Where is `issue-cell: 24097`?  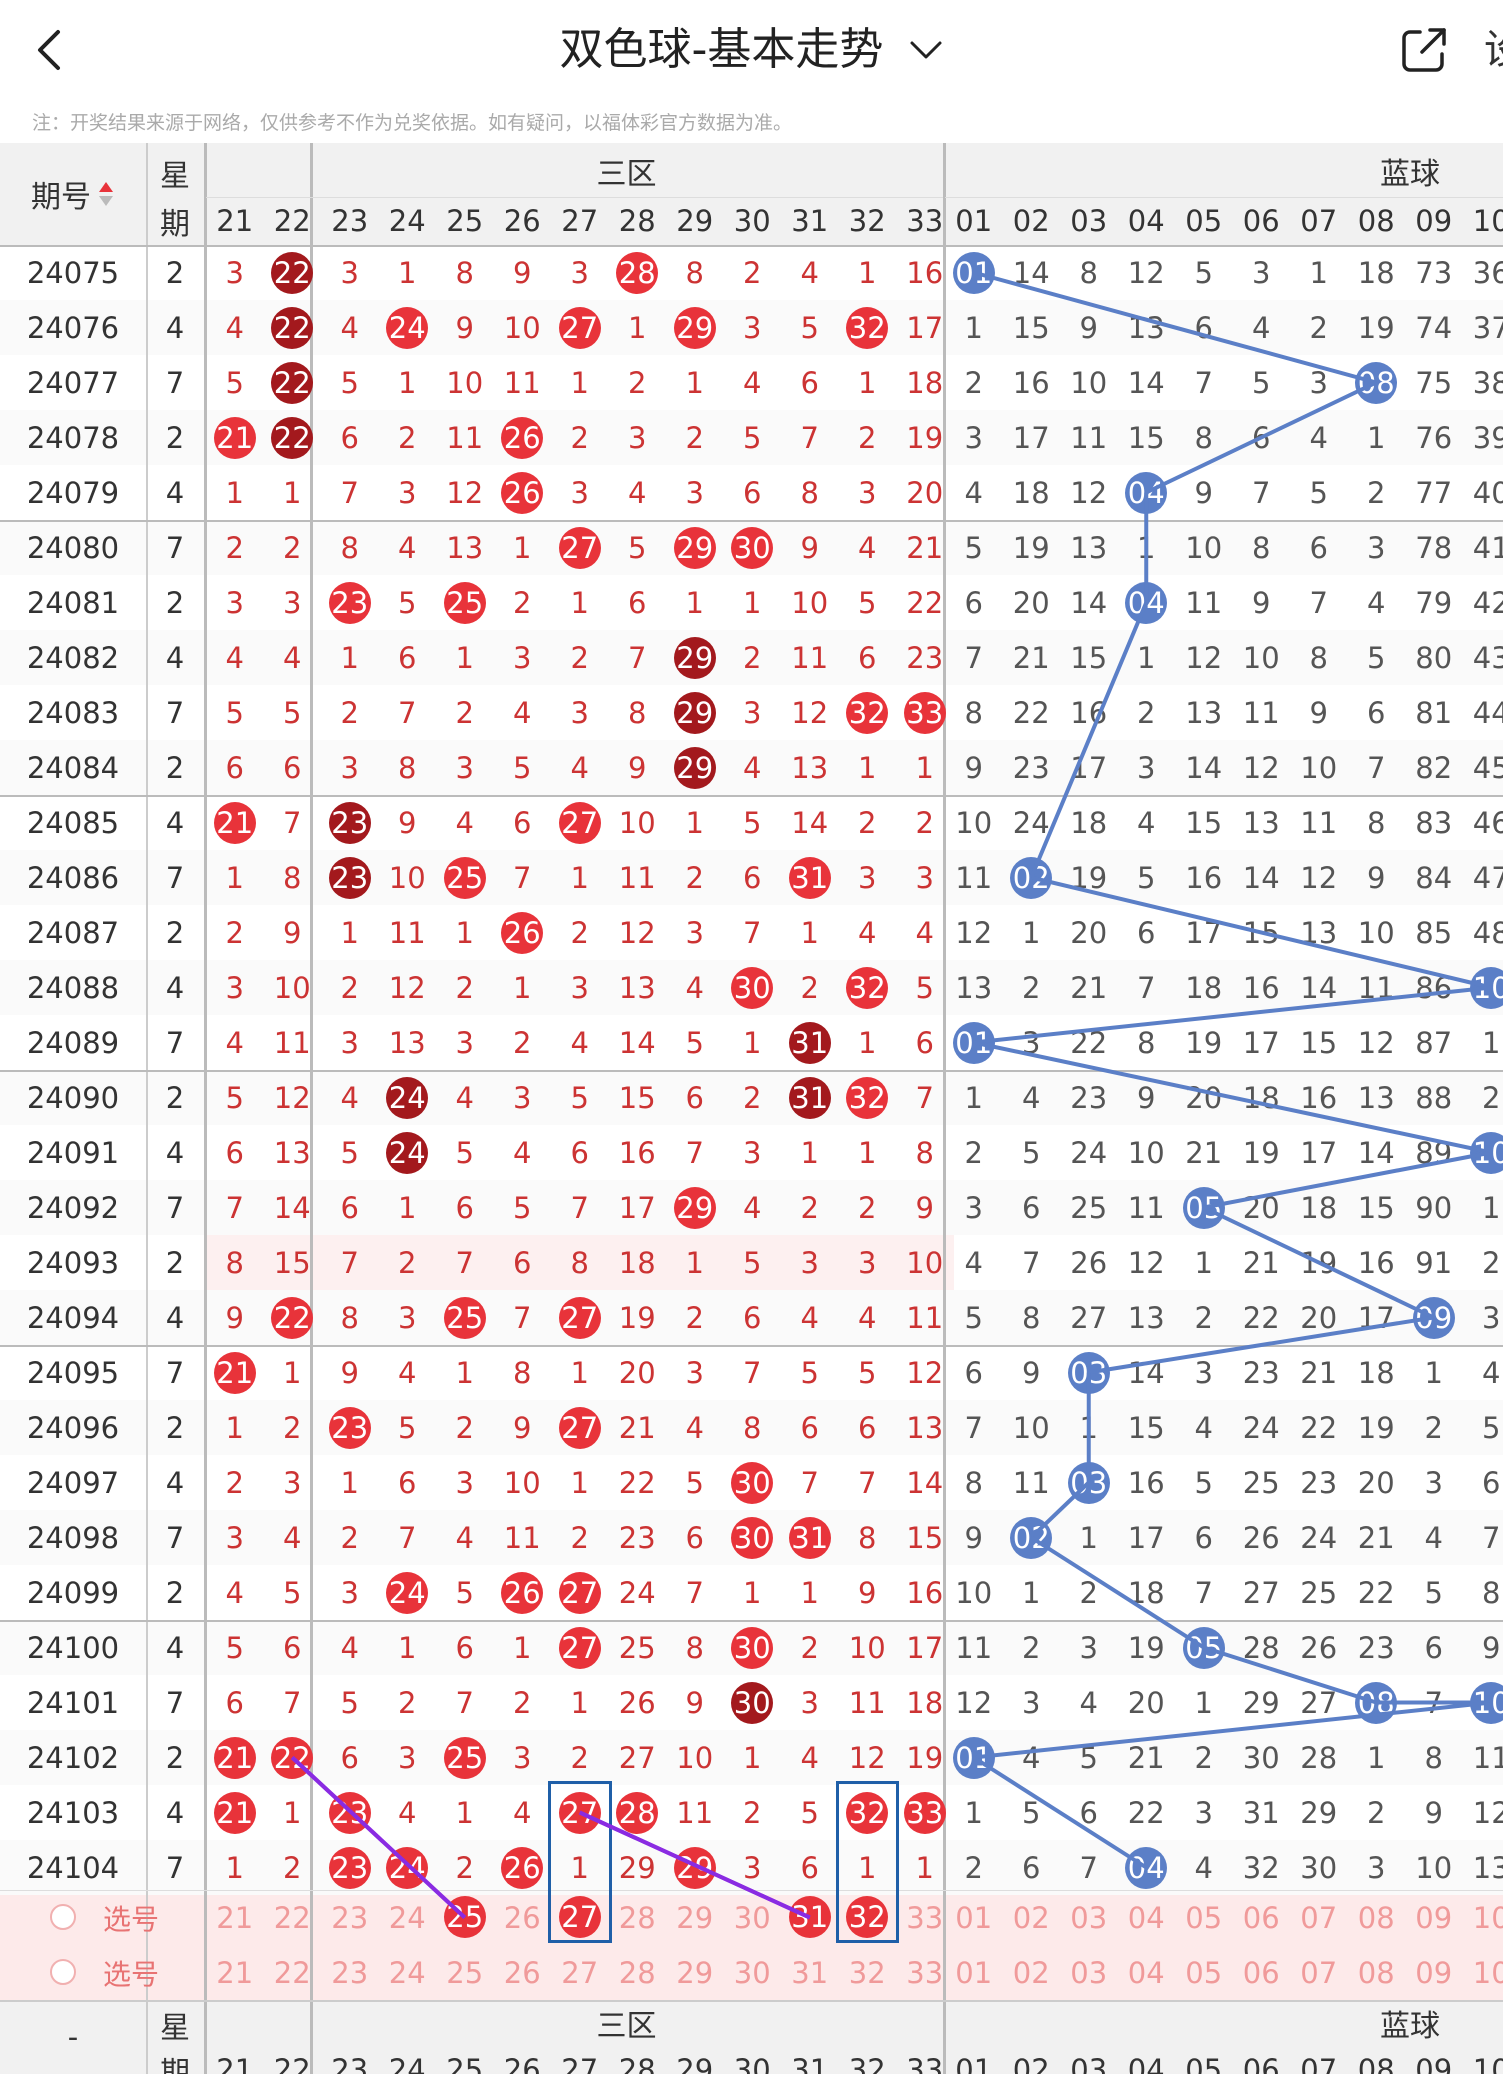
issue-cell: 24097 is located at coordinates (73, 1482).